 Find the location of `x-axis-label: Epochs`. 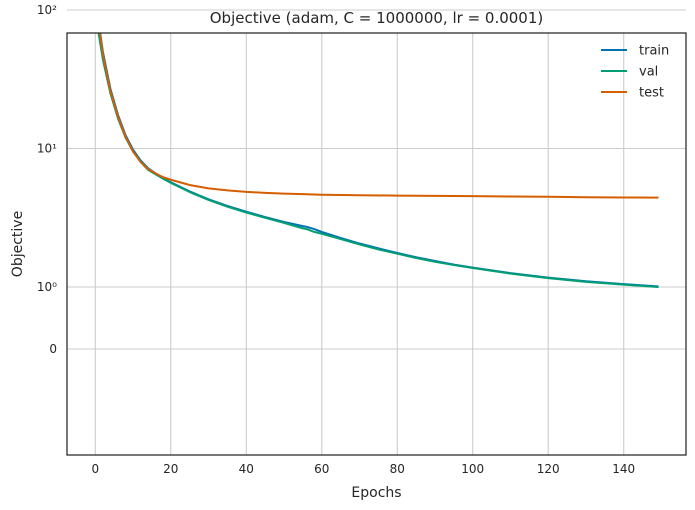

x-axis-label: Epochs is located at coordinates (376, 493).